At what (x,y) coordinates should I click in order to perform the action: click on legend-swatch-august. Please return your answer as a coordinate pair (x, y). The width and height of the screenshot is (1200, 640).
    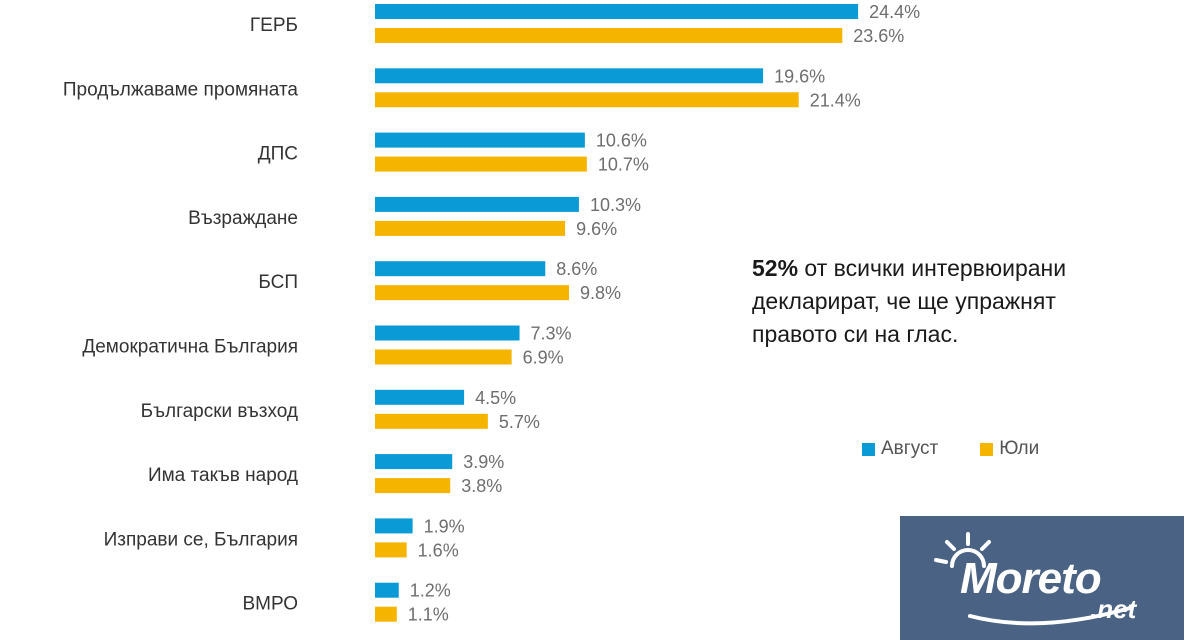
    Looking at the image, I should click on (868, 449).